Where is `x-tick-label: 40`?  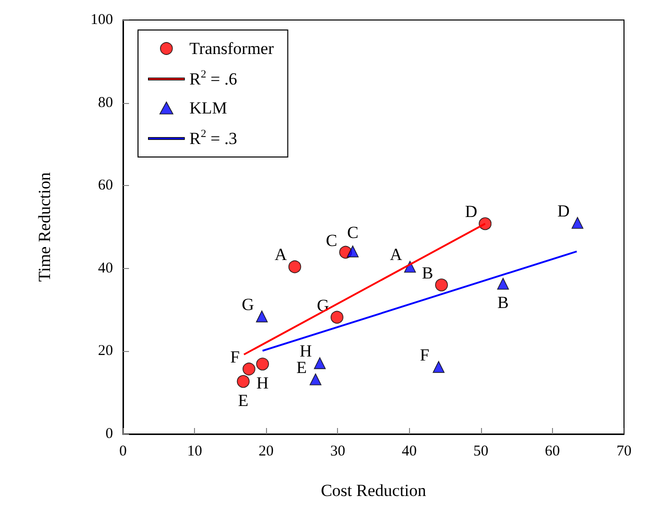 x-tick-label: 40 is located at coordinates (409, 452).